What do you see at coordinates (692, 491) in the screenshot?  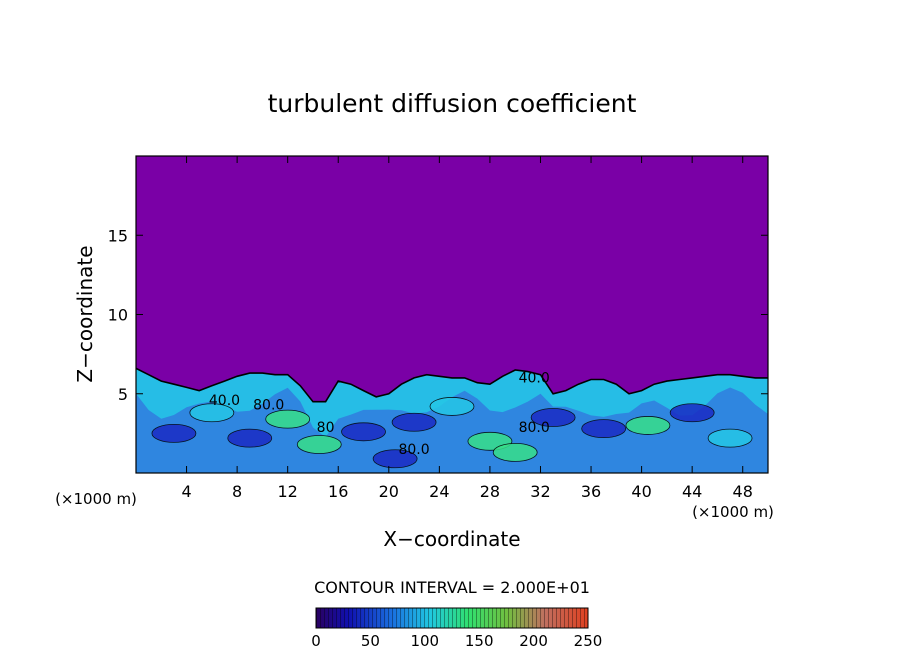 I see `x-tick-label: 44` at bounding box center [692, 491].